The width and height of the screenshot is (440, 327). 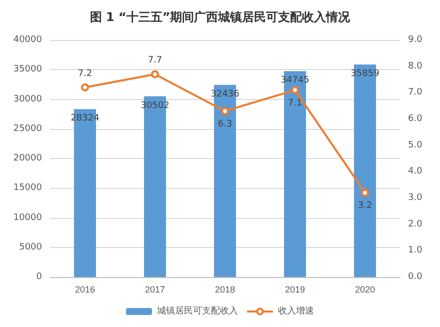 What do you see at coordinates (365, 206) in the screenshot?
I see `data-label: 3.2` at bounding box center [365, 206].